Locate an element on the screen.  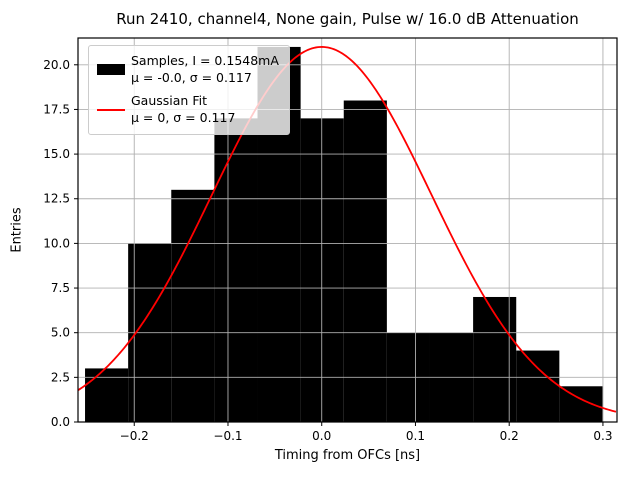
gaussian-fit-swatch-icon is located at coordinates (111, 109).